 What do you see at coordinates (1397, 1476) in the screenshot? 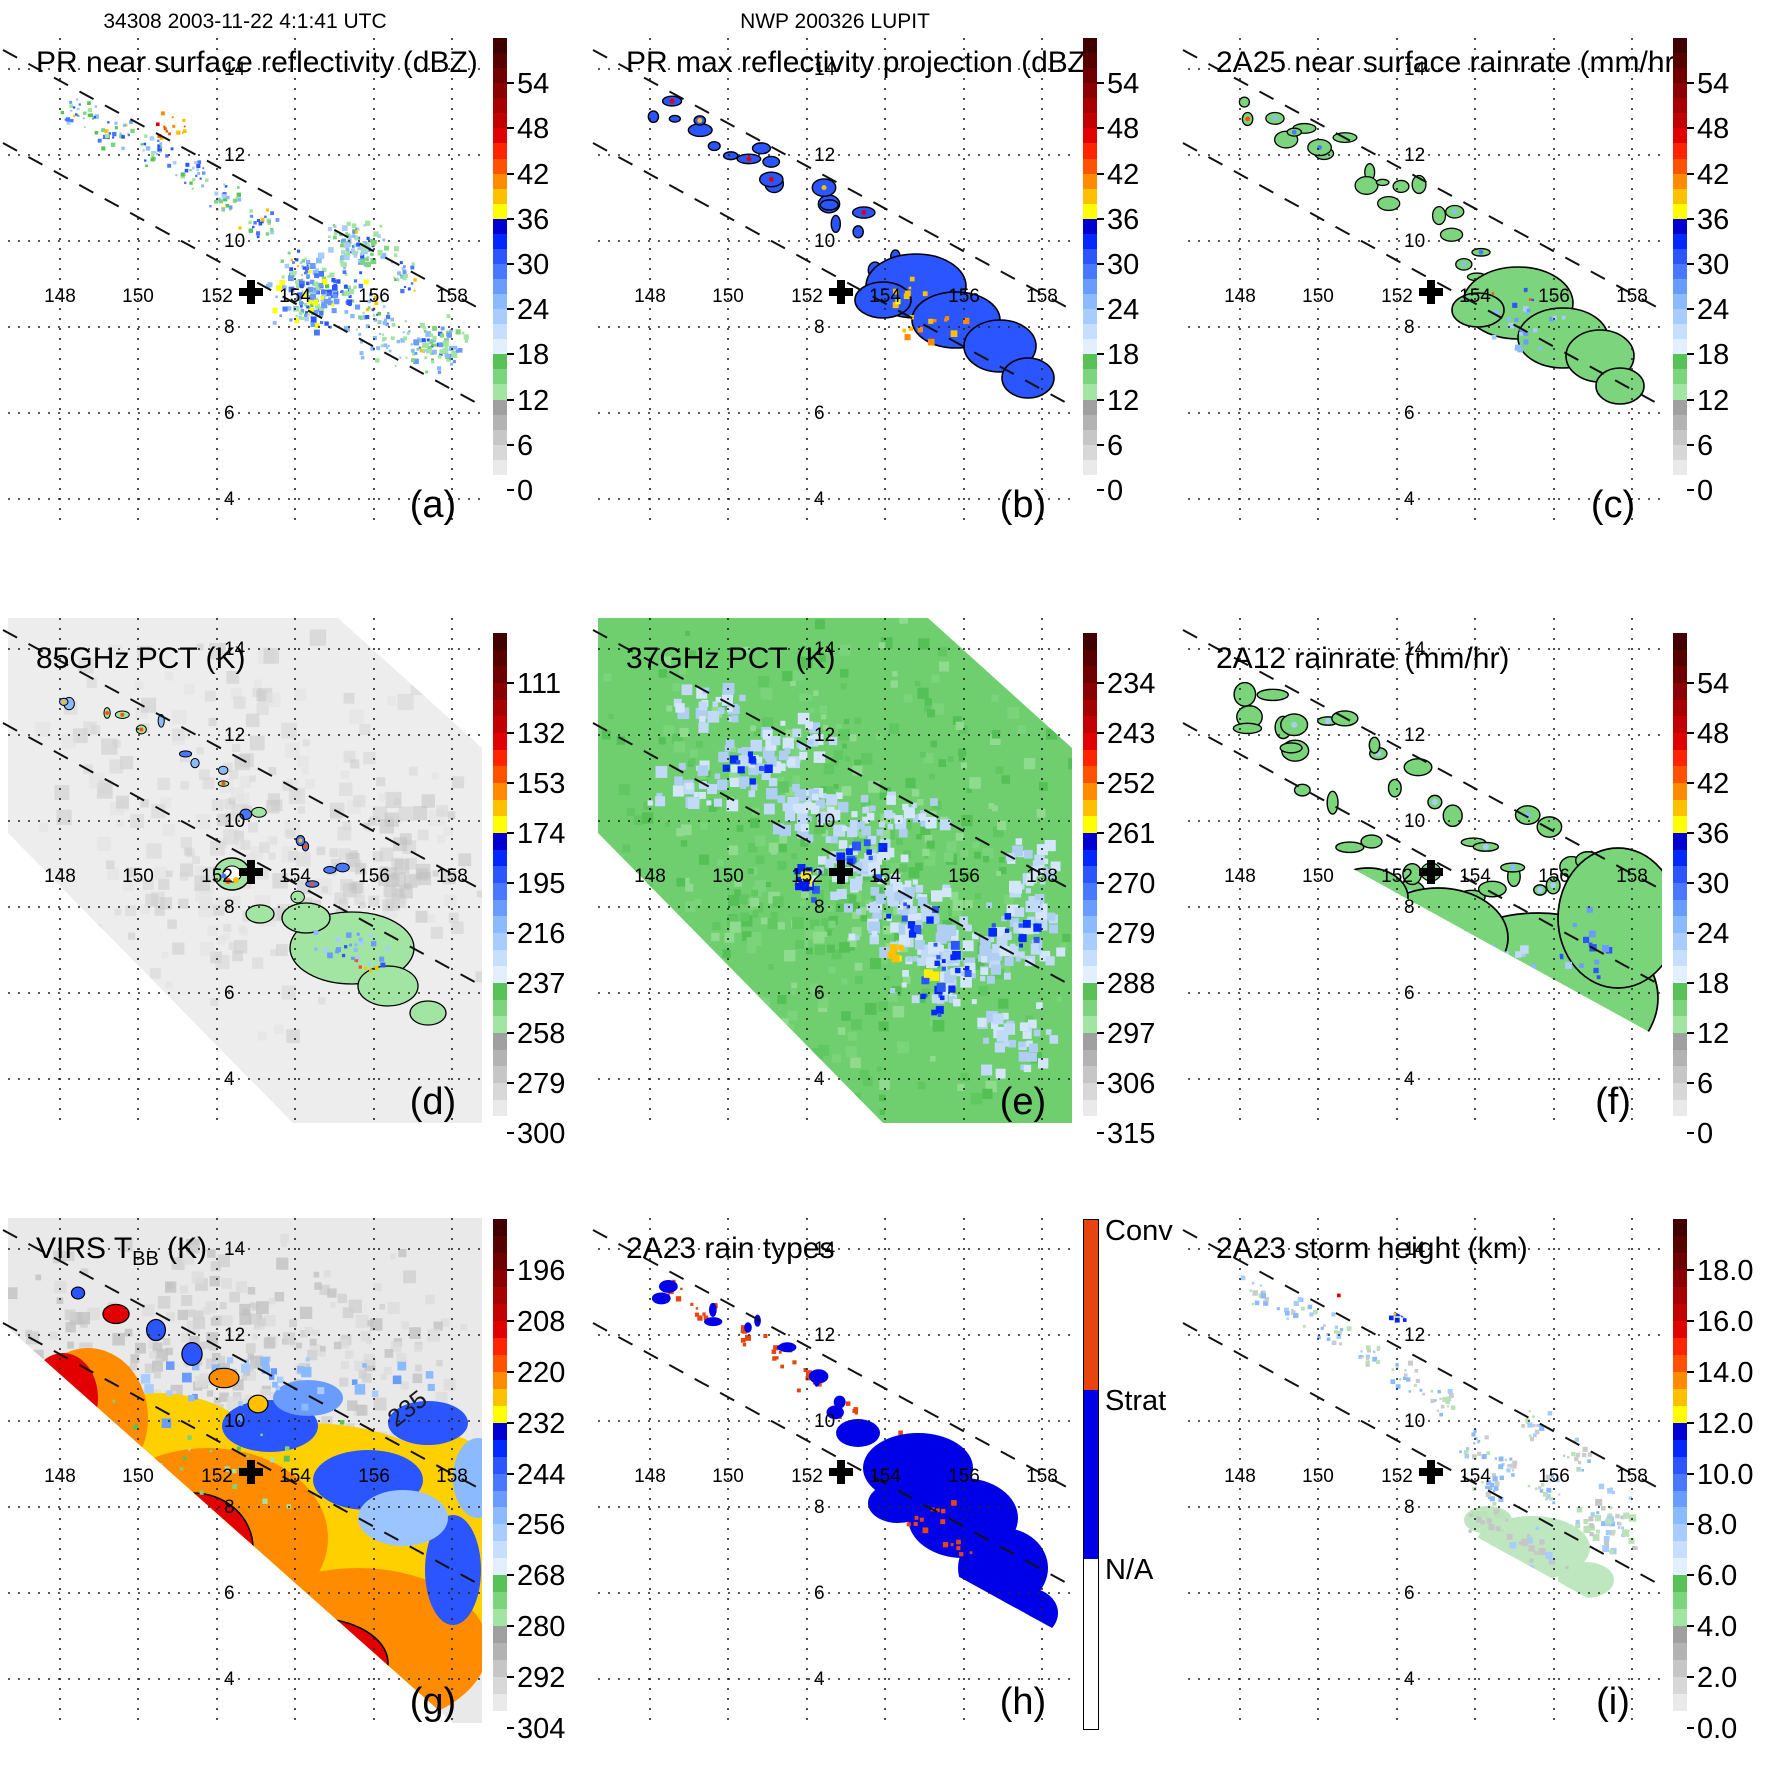
I see `lon-label: 152` at bounding box center [1397, 1476].